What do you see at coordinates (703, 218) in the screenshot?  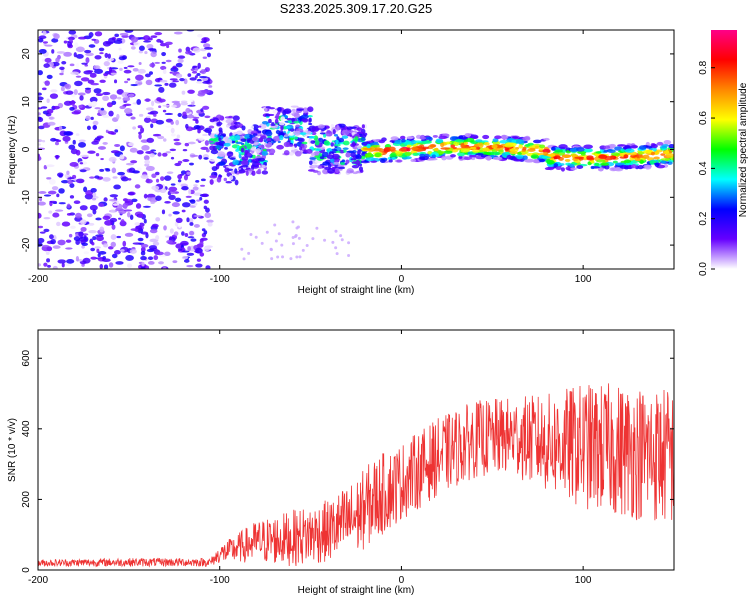 I see `colorbar-tick-label: 0.2` at bounding box center [703, 218].